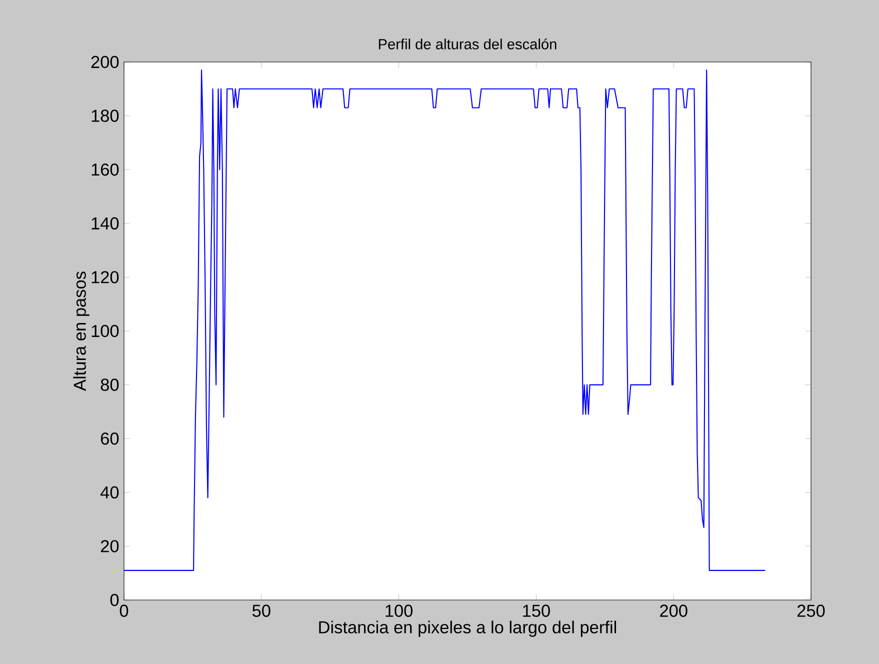 The image size is (879, 664). Describe the element at coordinates (674, 610) in the screenshot. I see `x-tick-label: 200` at that location.